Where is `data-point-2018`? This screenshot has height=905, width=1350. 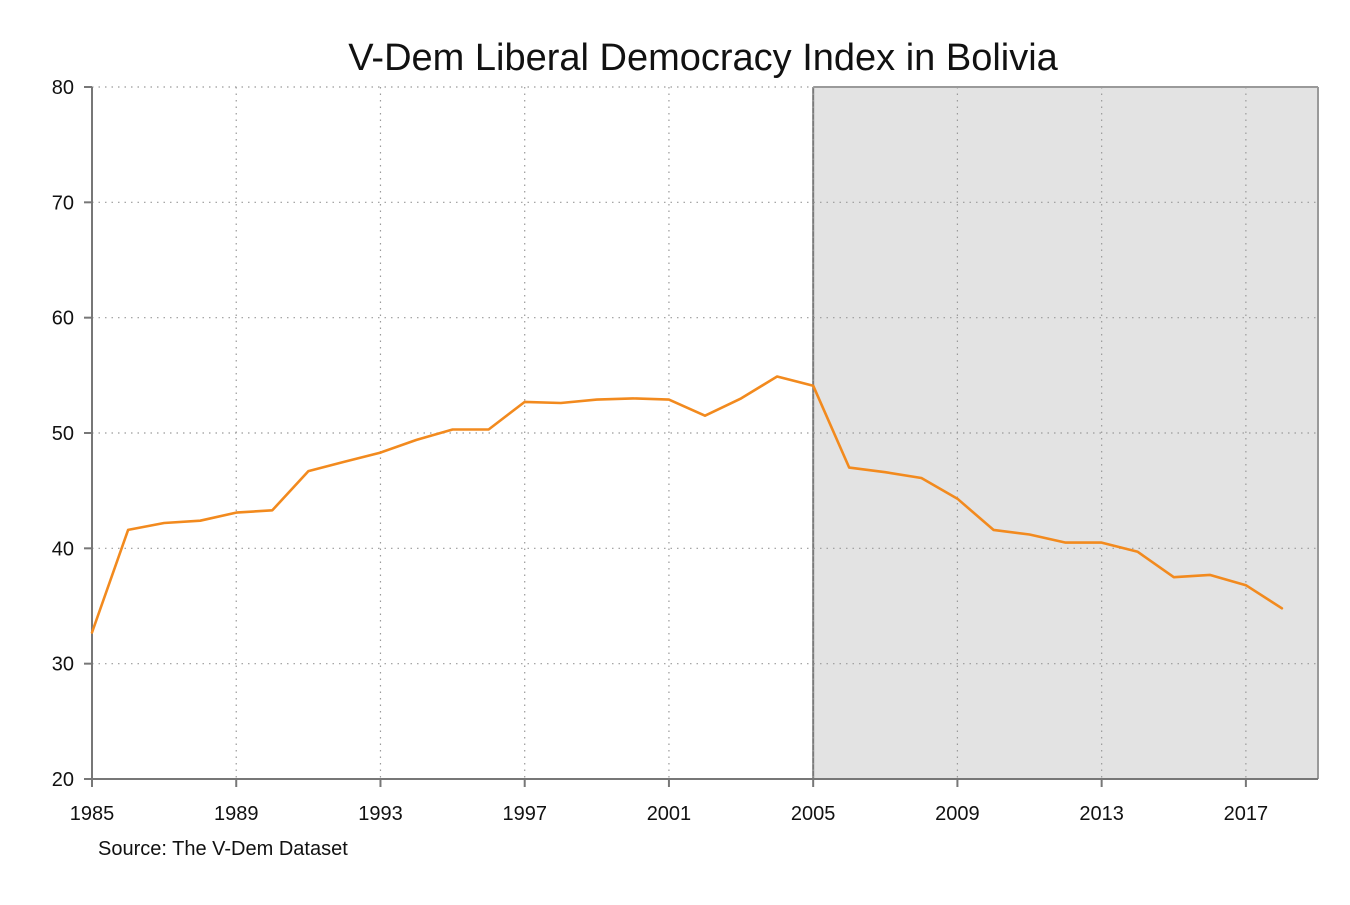 data-point-2018 is located at coordinates (1282, 608).